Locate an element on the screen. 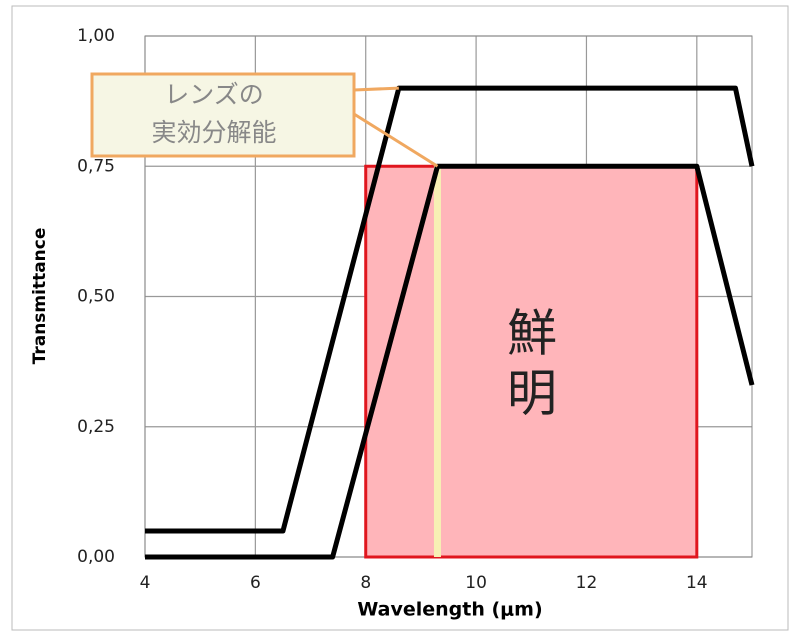 This screenshot has height=644, width=800. x-tick-label: 4 is located at coordinates (145, 583).